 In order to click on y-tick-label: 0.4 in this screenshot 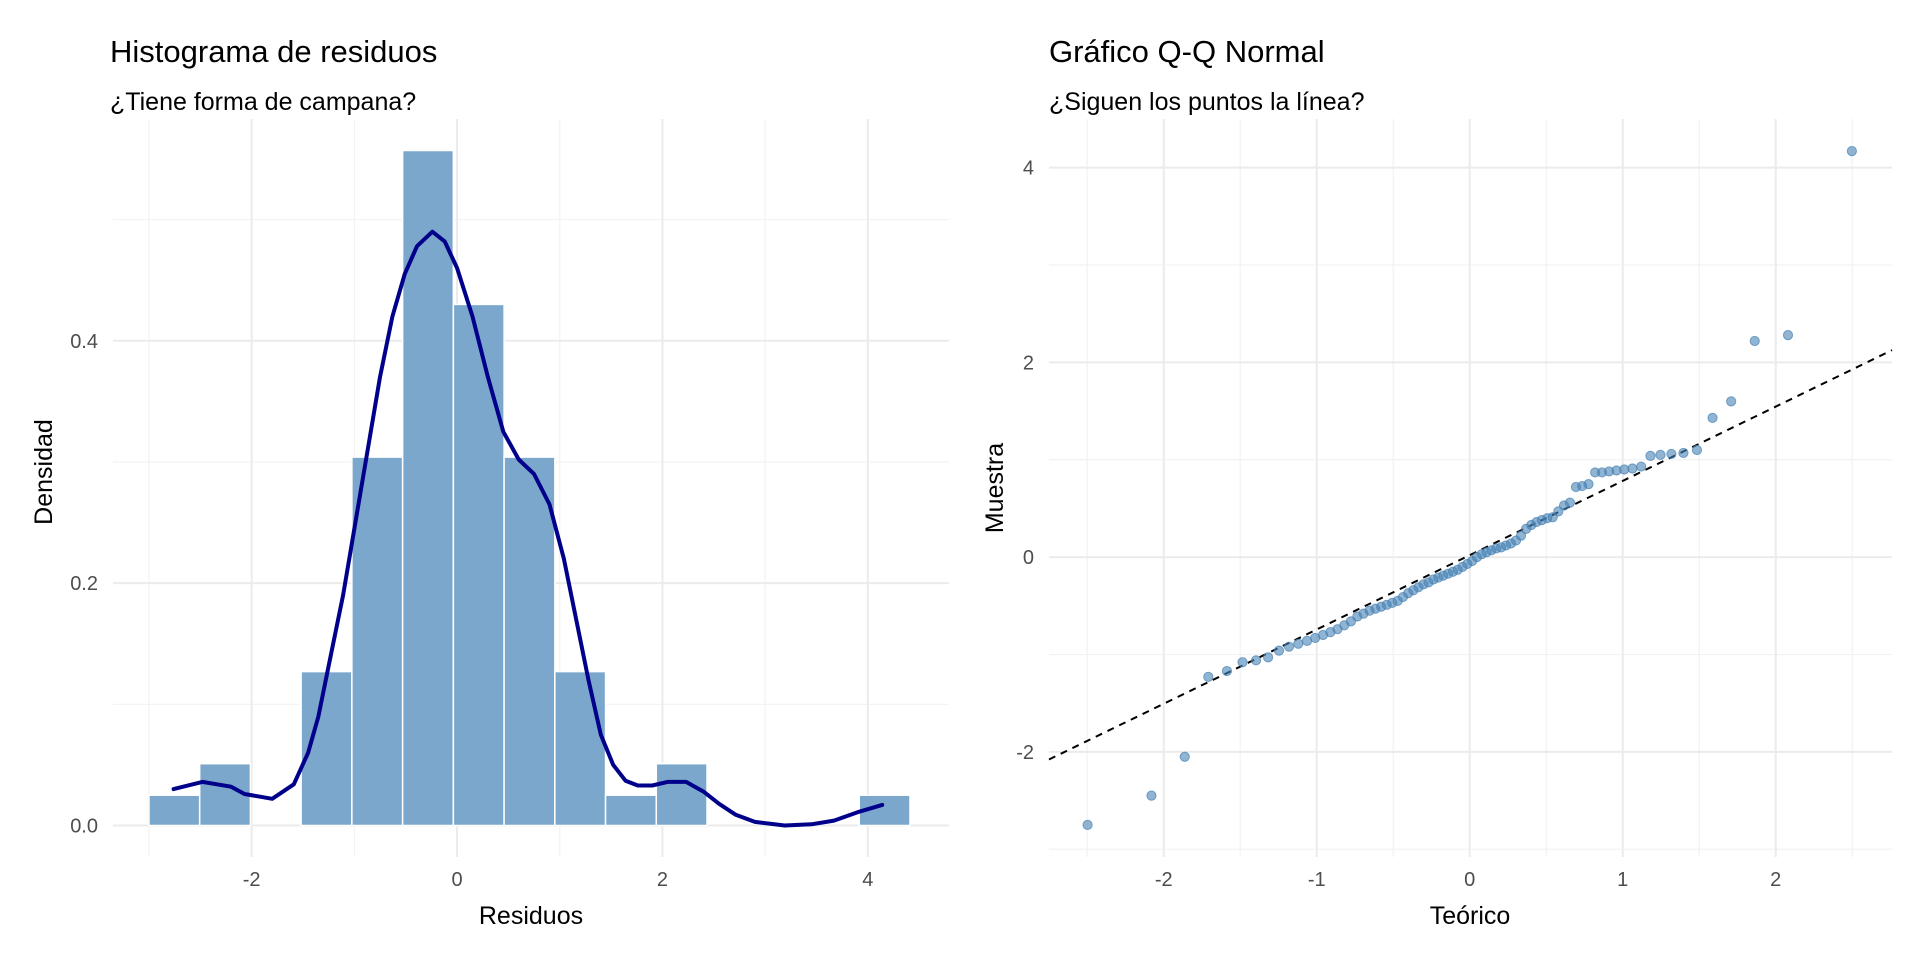, I will do `click(84, 342)`.